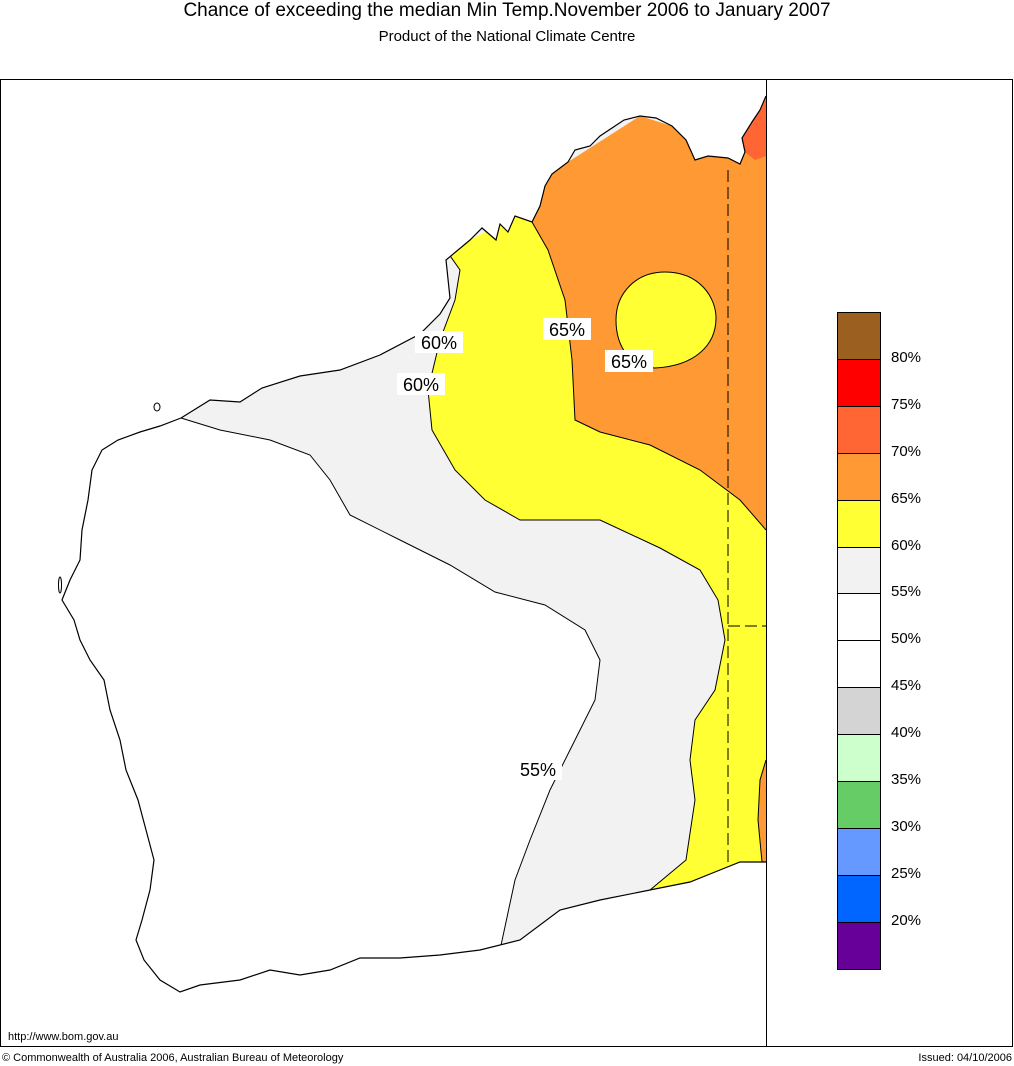 The height and width of the screenshot is (1066, 1014). What do you see at coordinates (906, 873) in the screenshot?
I see `legend-label: 25%` at bounding box center [906, 873].